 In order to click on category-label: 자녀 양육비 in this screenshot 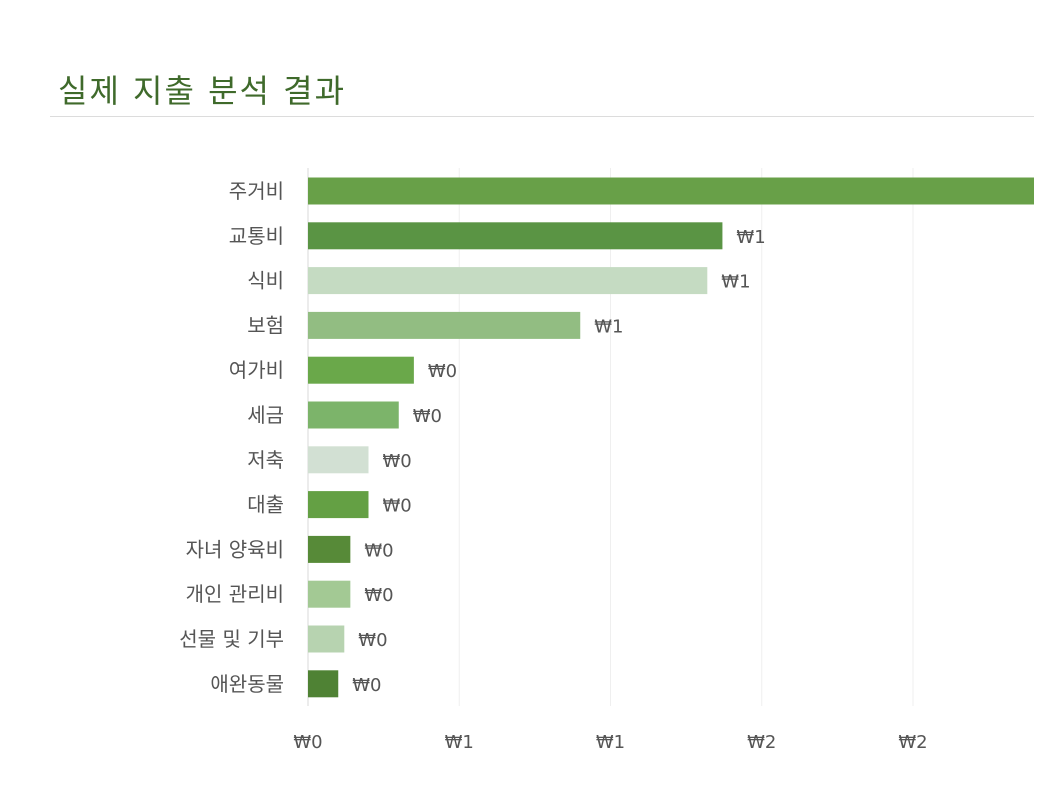, I will do `click(235, 549)`.